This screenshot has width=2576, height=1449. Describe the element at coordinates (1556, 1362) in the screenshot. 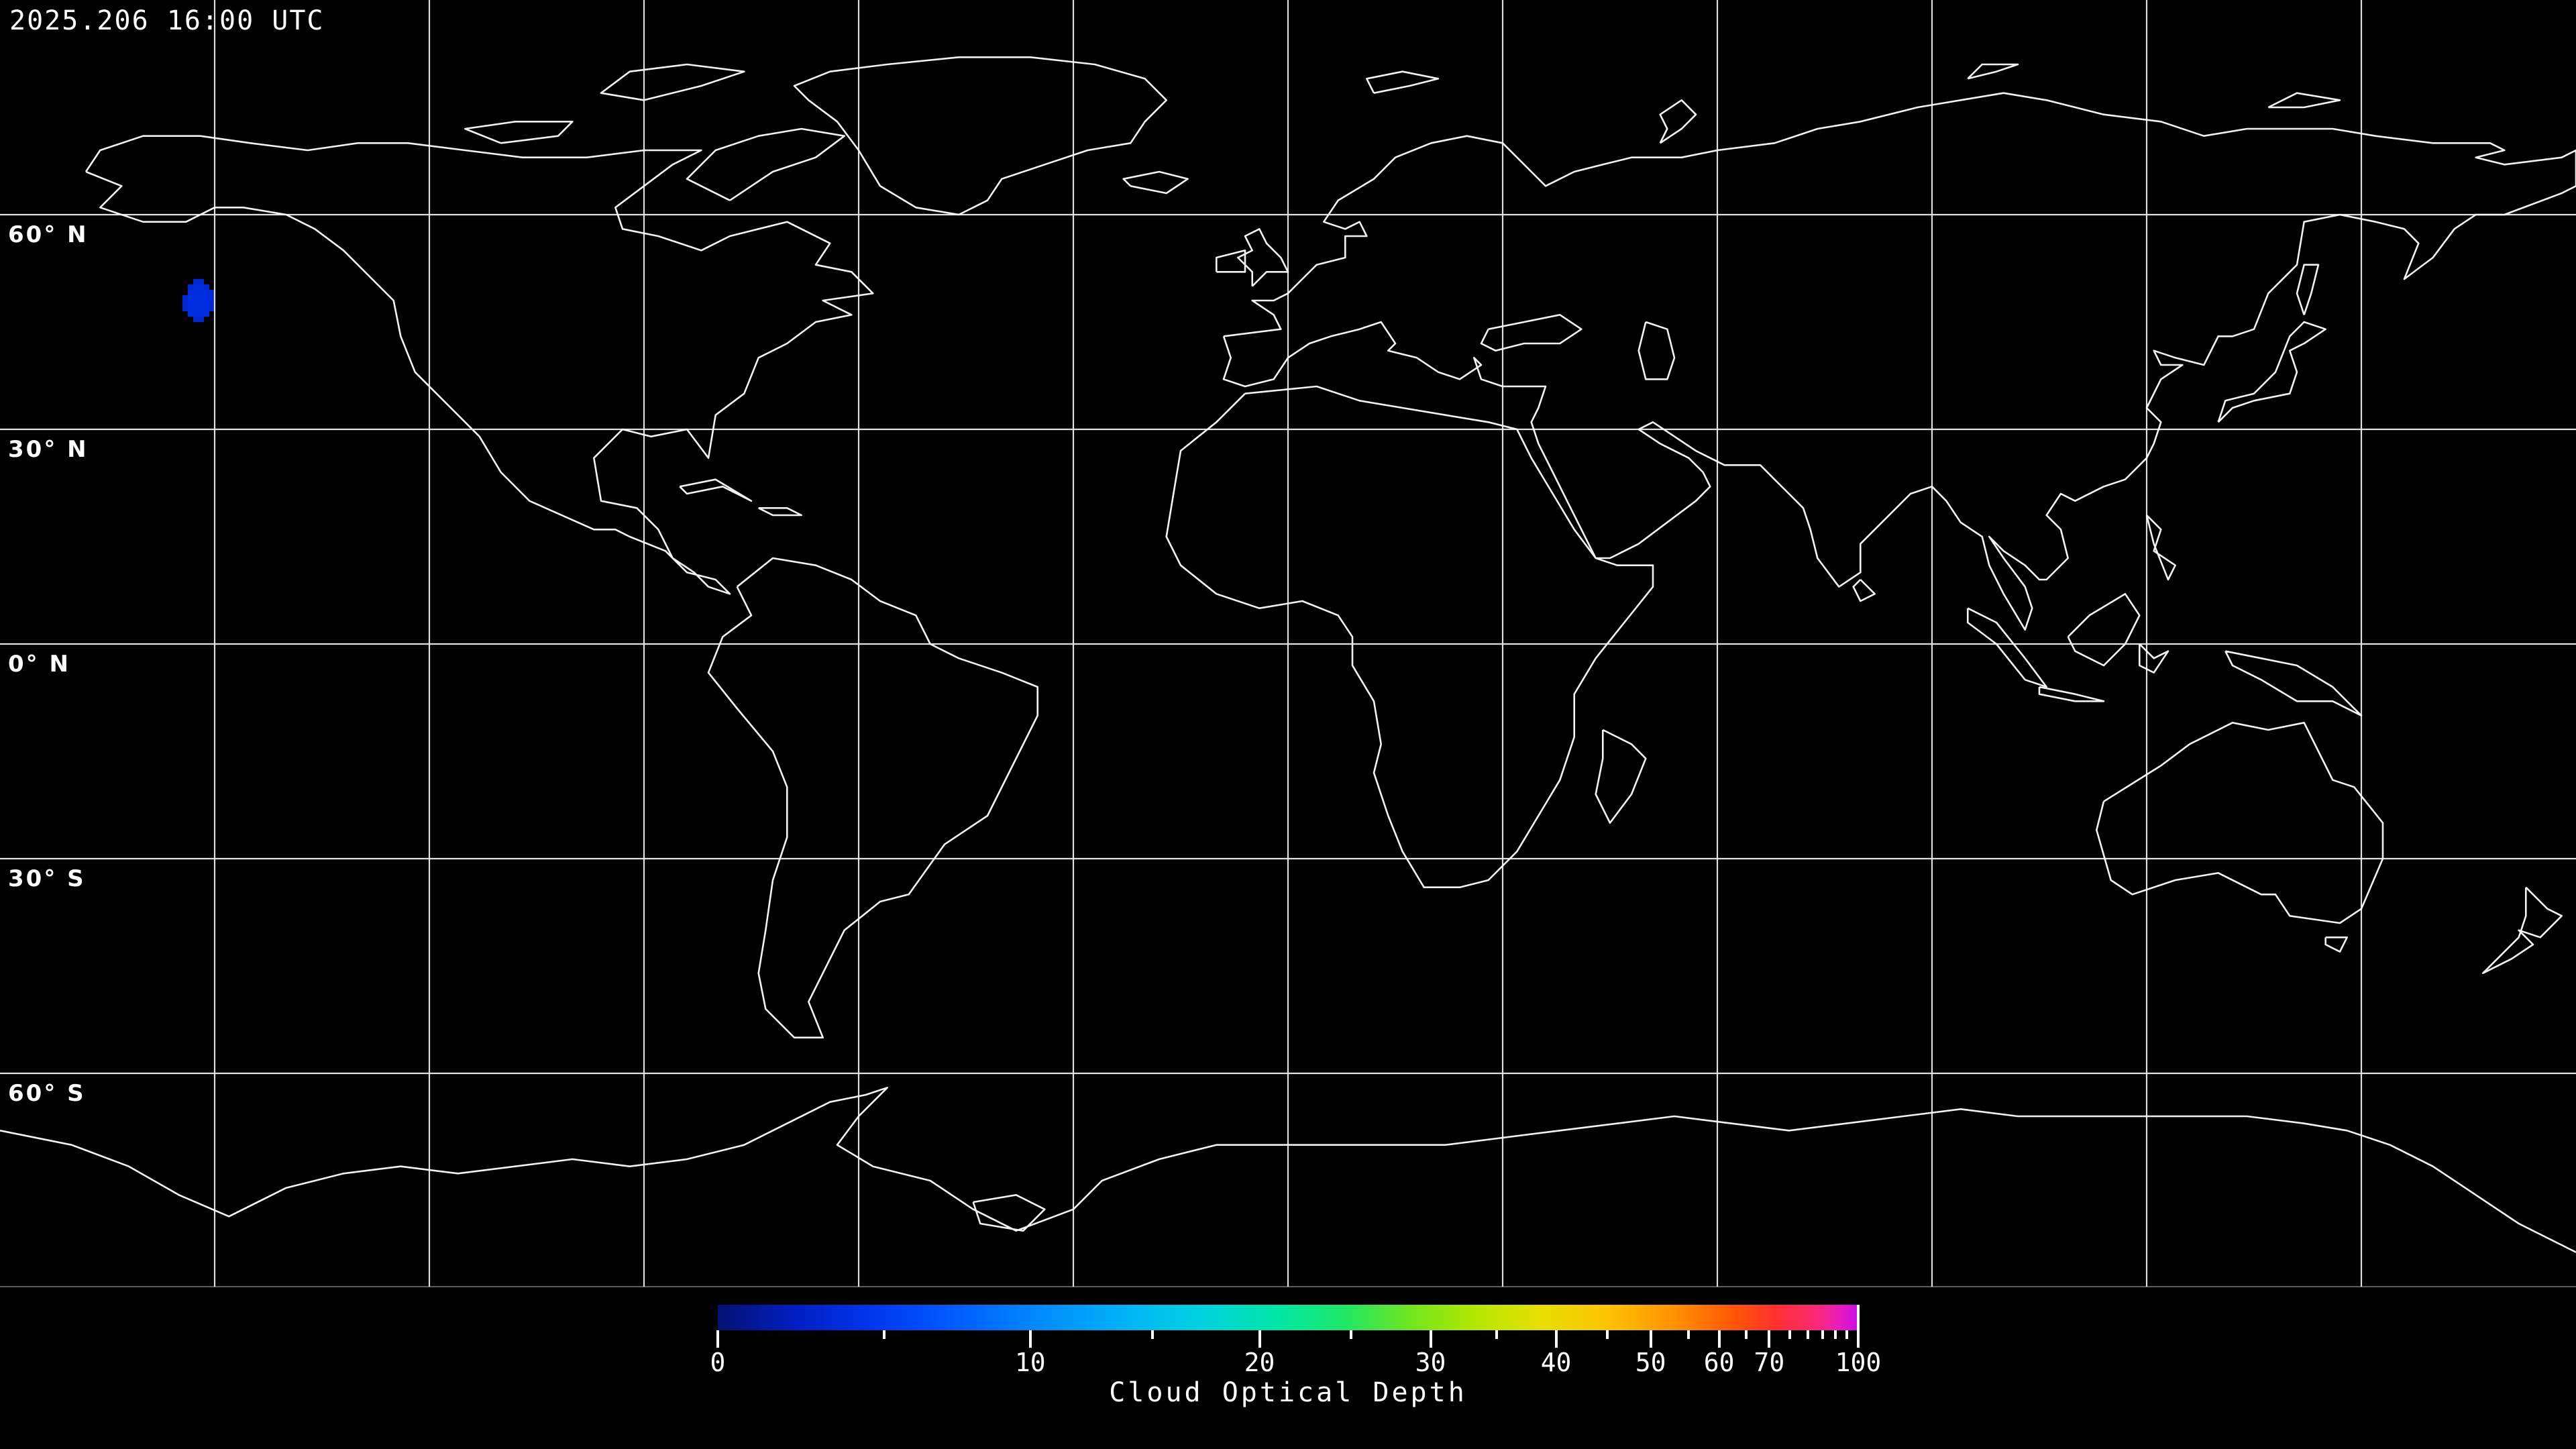

I see `colorbar-tick-label: 40` at that location.